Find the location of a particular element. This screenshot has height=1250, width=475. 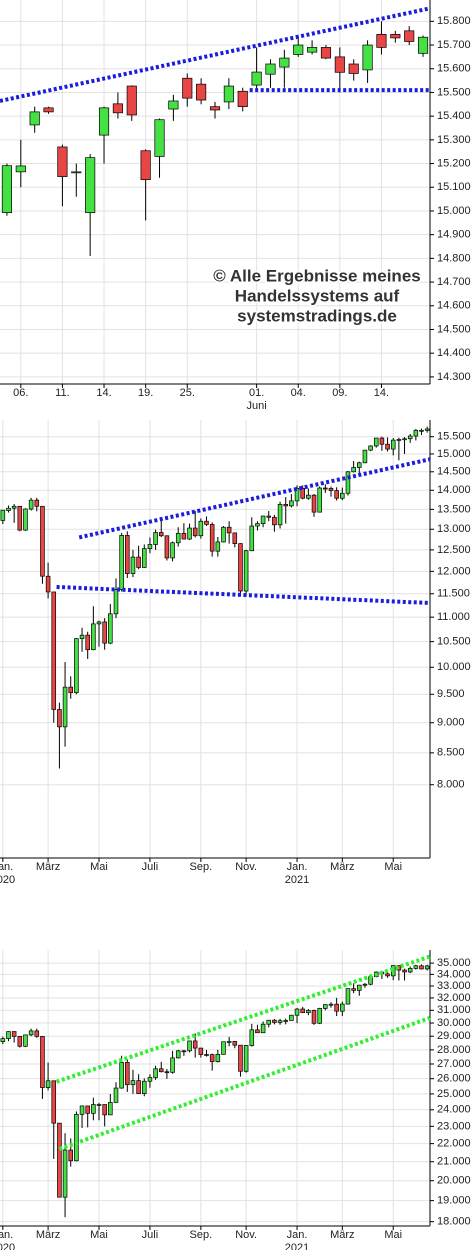

y-tick-label: 11.500 is located at coordinates (453, 594).